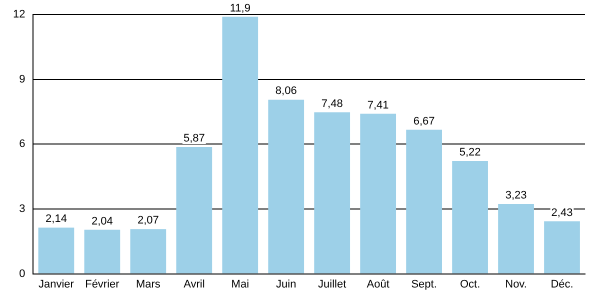  Describe the element at coordinates (240, 284) in the screenshot. I see `x-tick-label: Mai` at that location.